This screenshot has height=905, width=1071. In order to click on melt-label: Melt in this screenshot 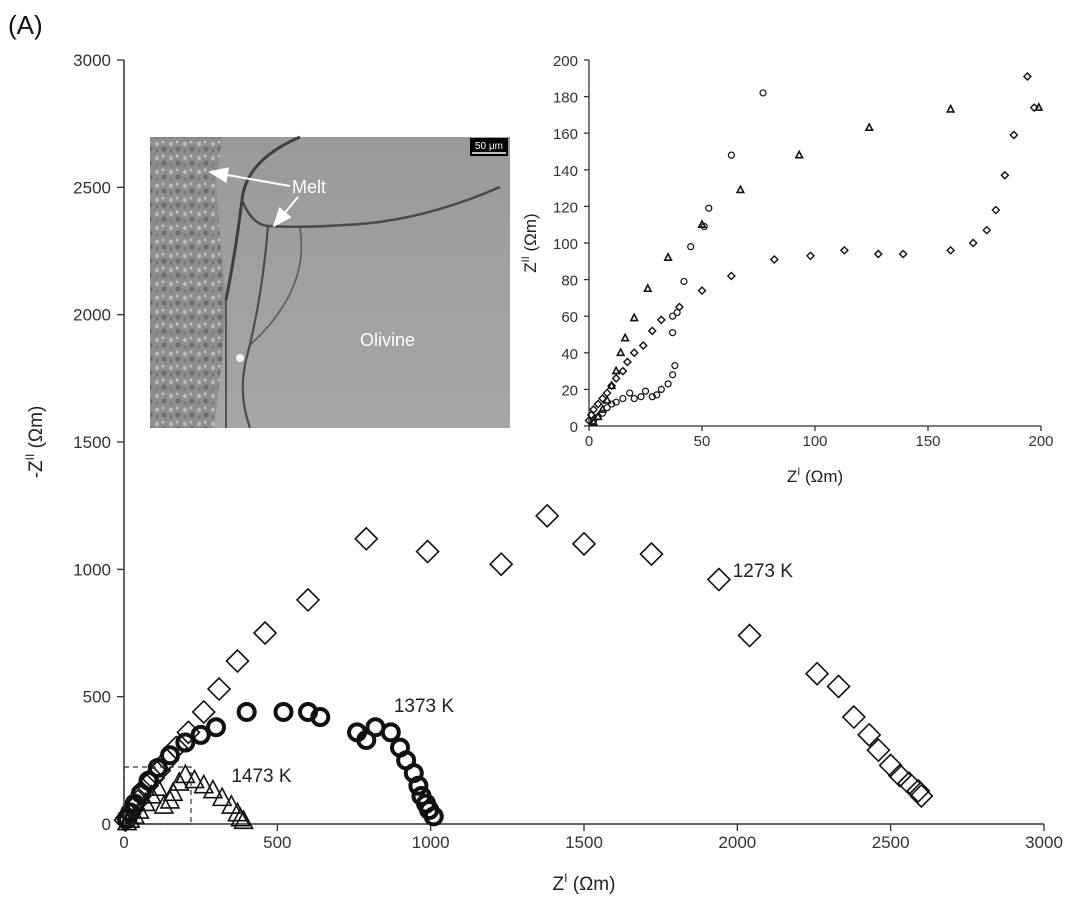, I will do `click(309, 187)`.